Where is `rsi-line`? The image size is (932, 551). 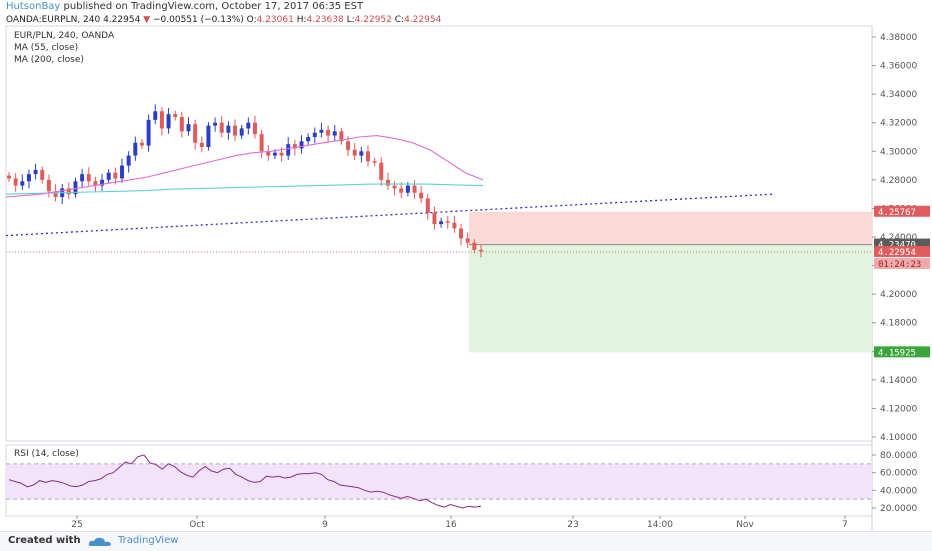 rsi-line is located at coordinates (245, 481).